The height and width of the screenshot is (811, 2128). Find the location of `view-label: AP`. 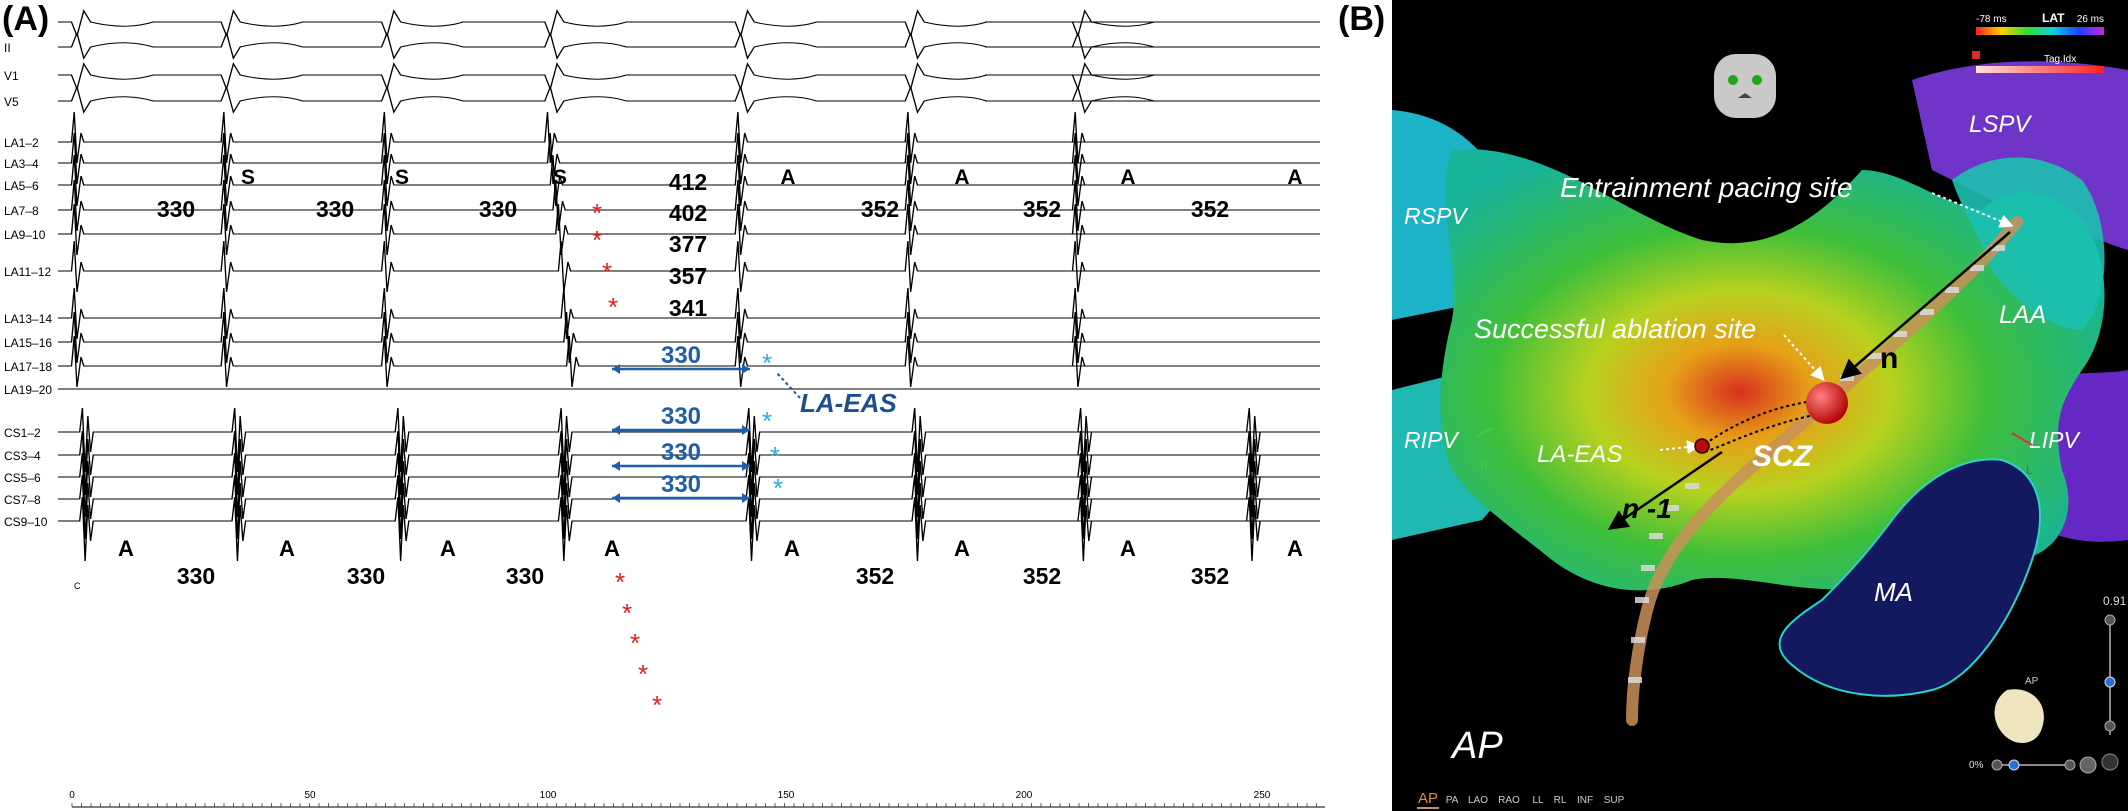

view-label: AP is located at coordinates (1476, 746).